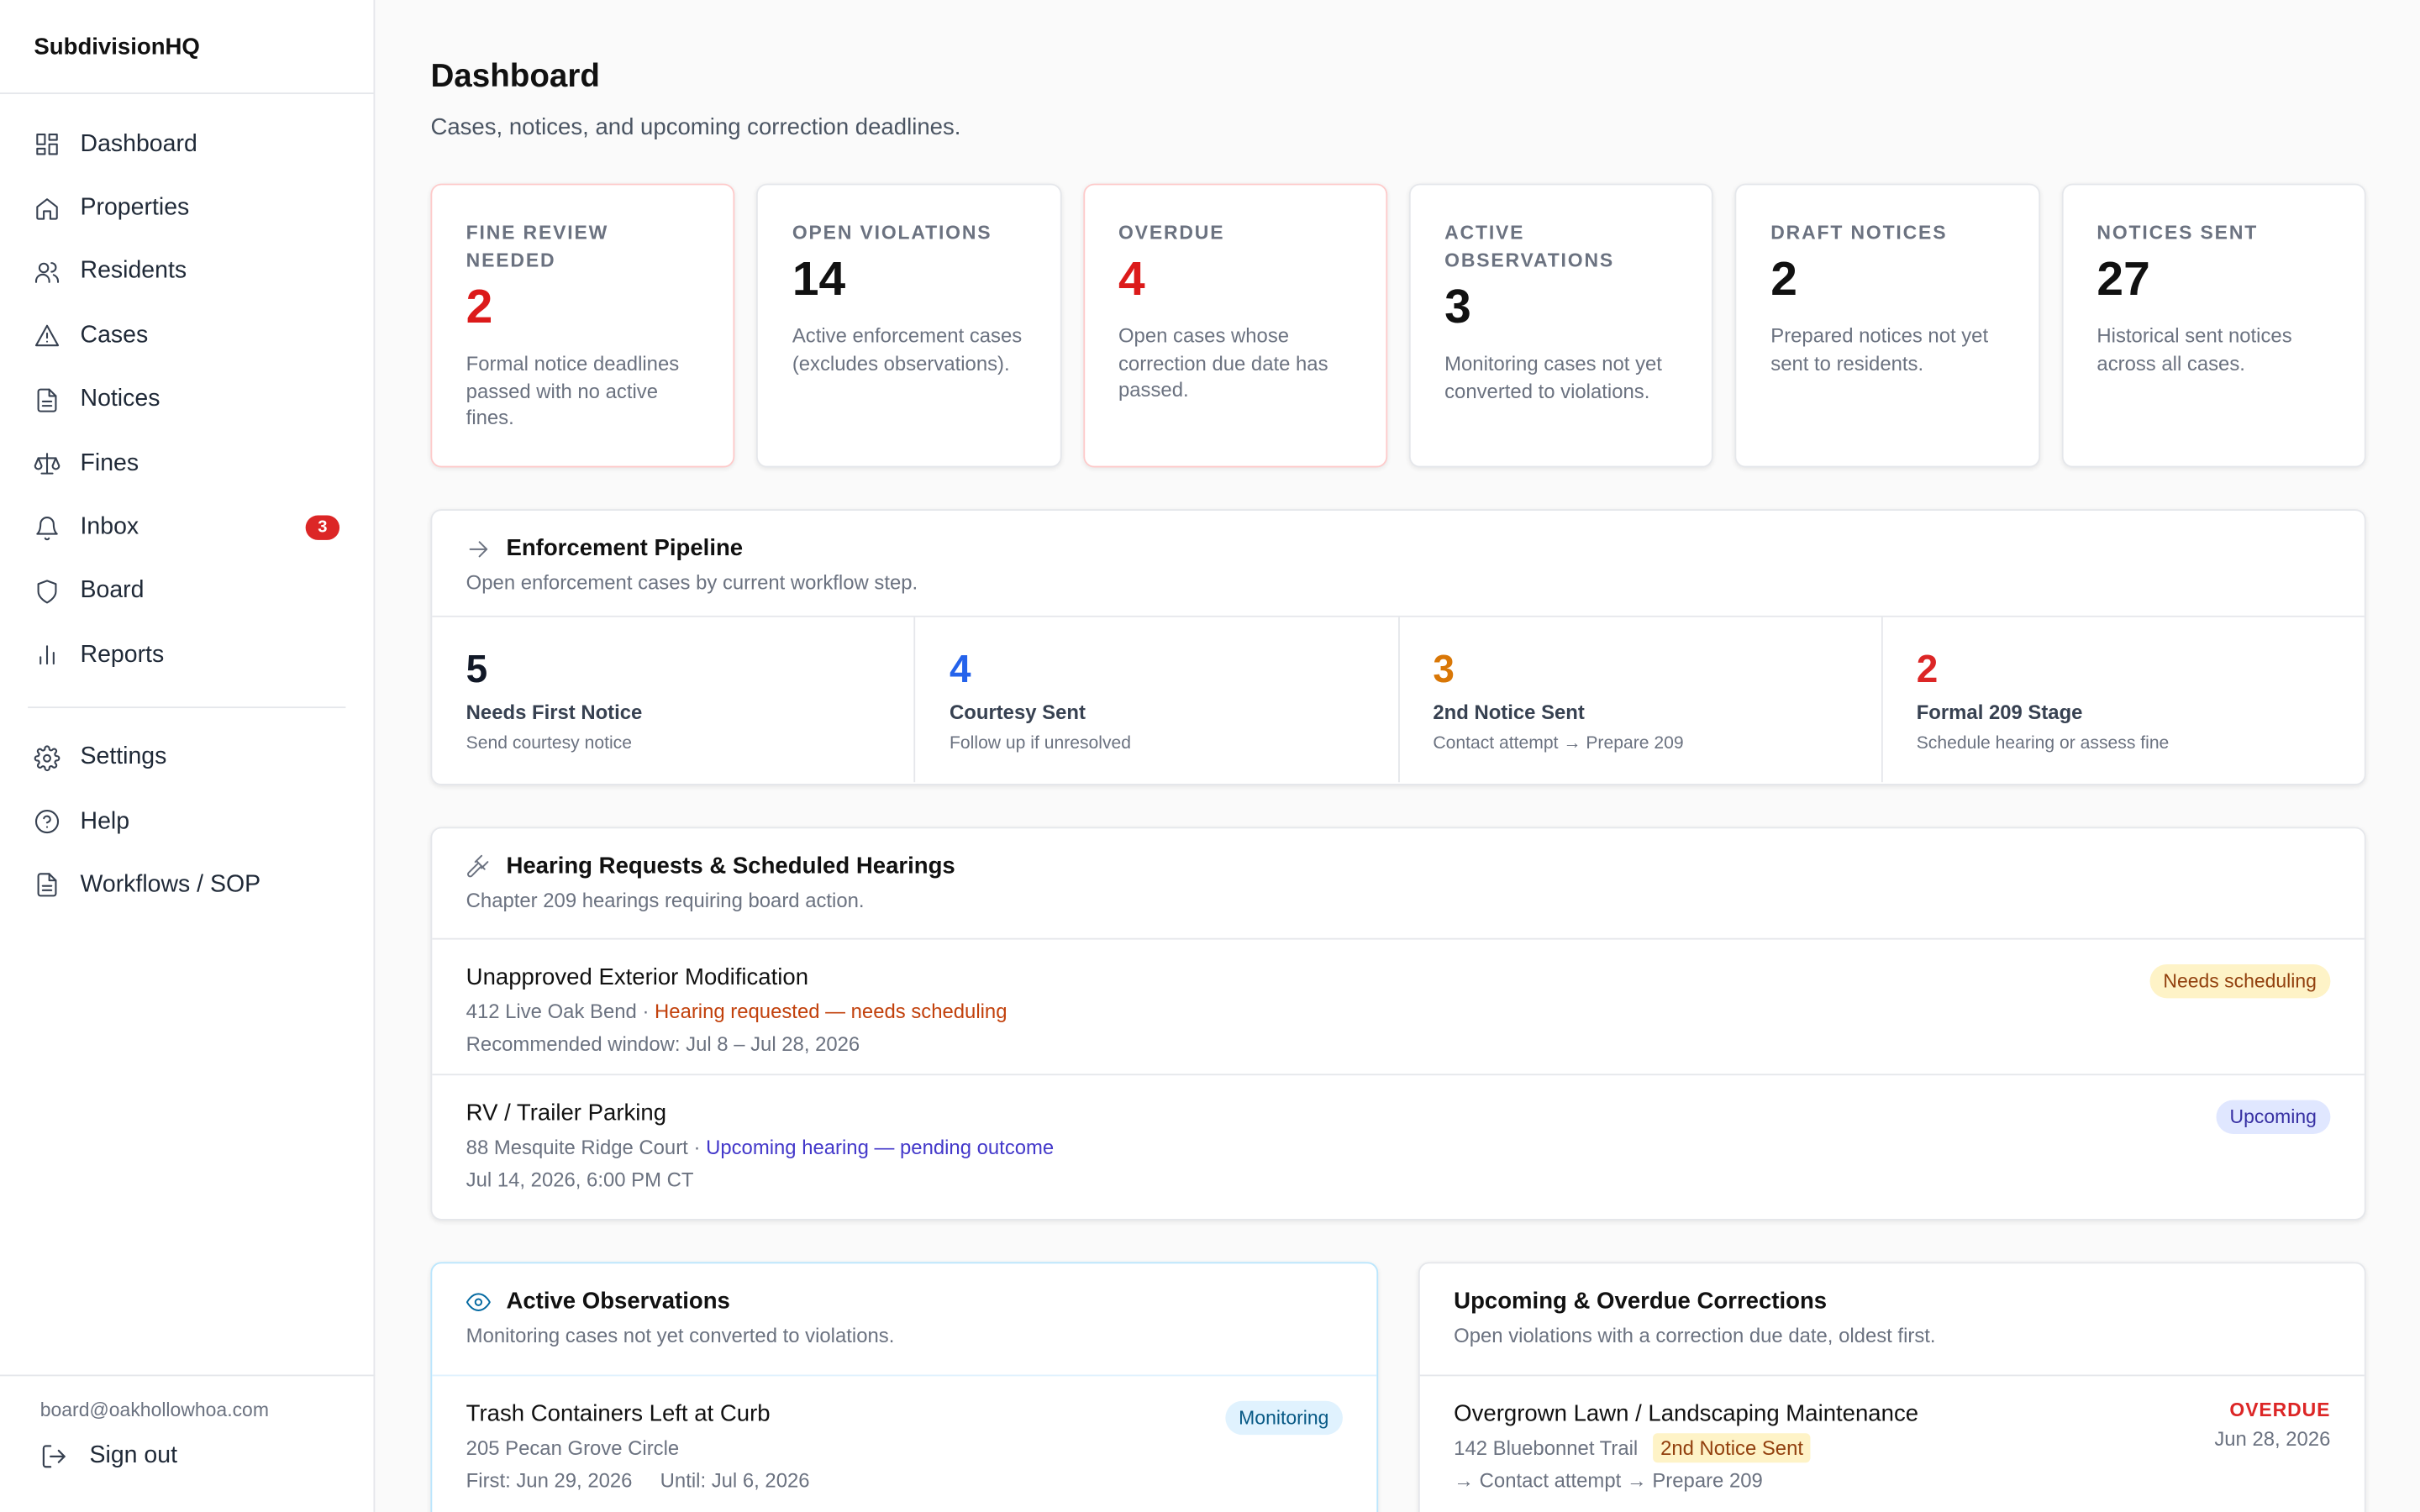  What do you see at coordinates (2280, 1410) in the screenshot?
I see `overdue-status: OVERDUE` at bounding box center [2280, 1410].